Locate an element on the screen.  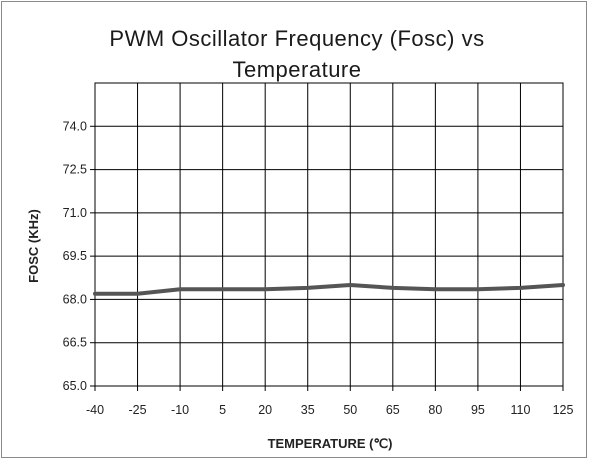
x-tick-label: 5 is located at coordinates (222, 410).